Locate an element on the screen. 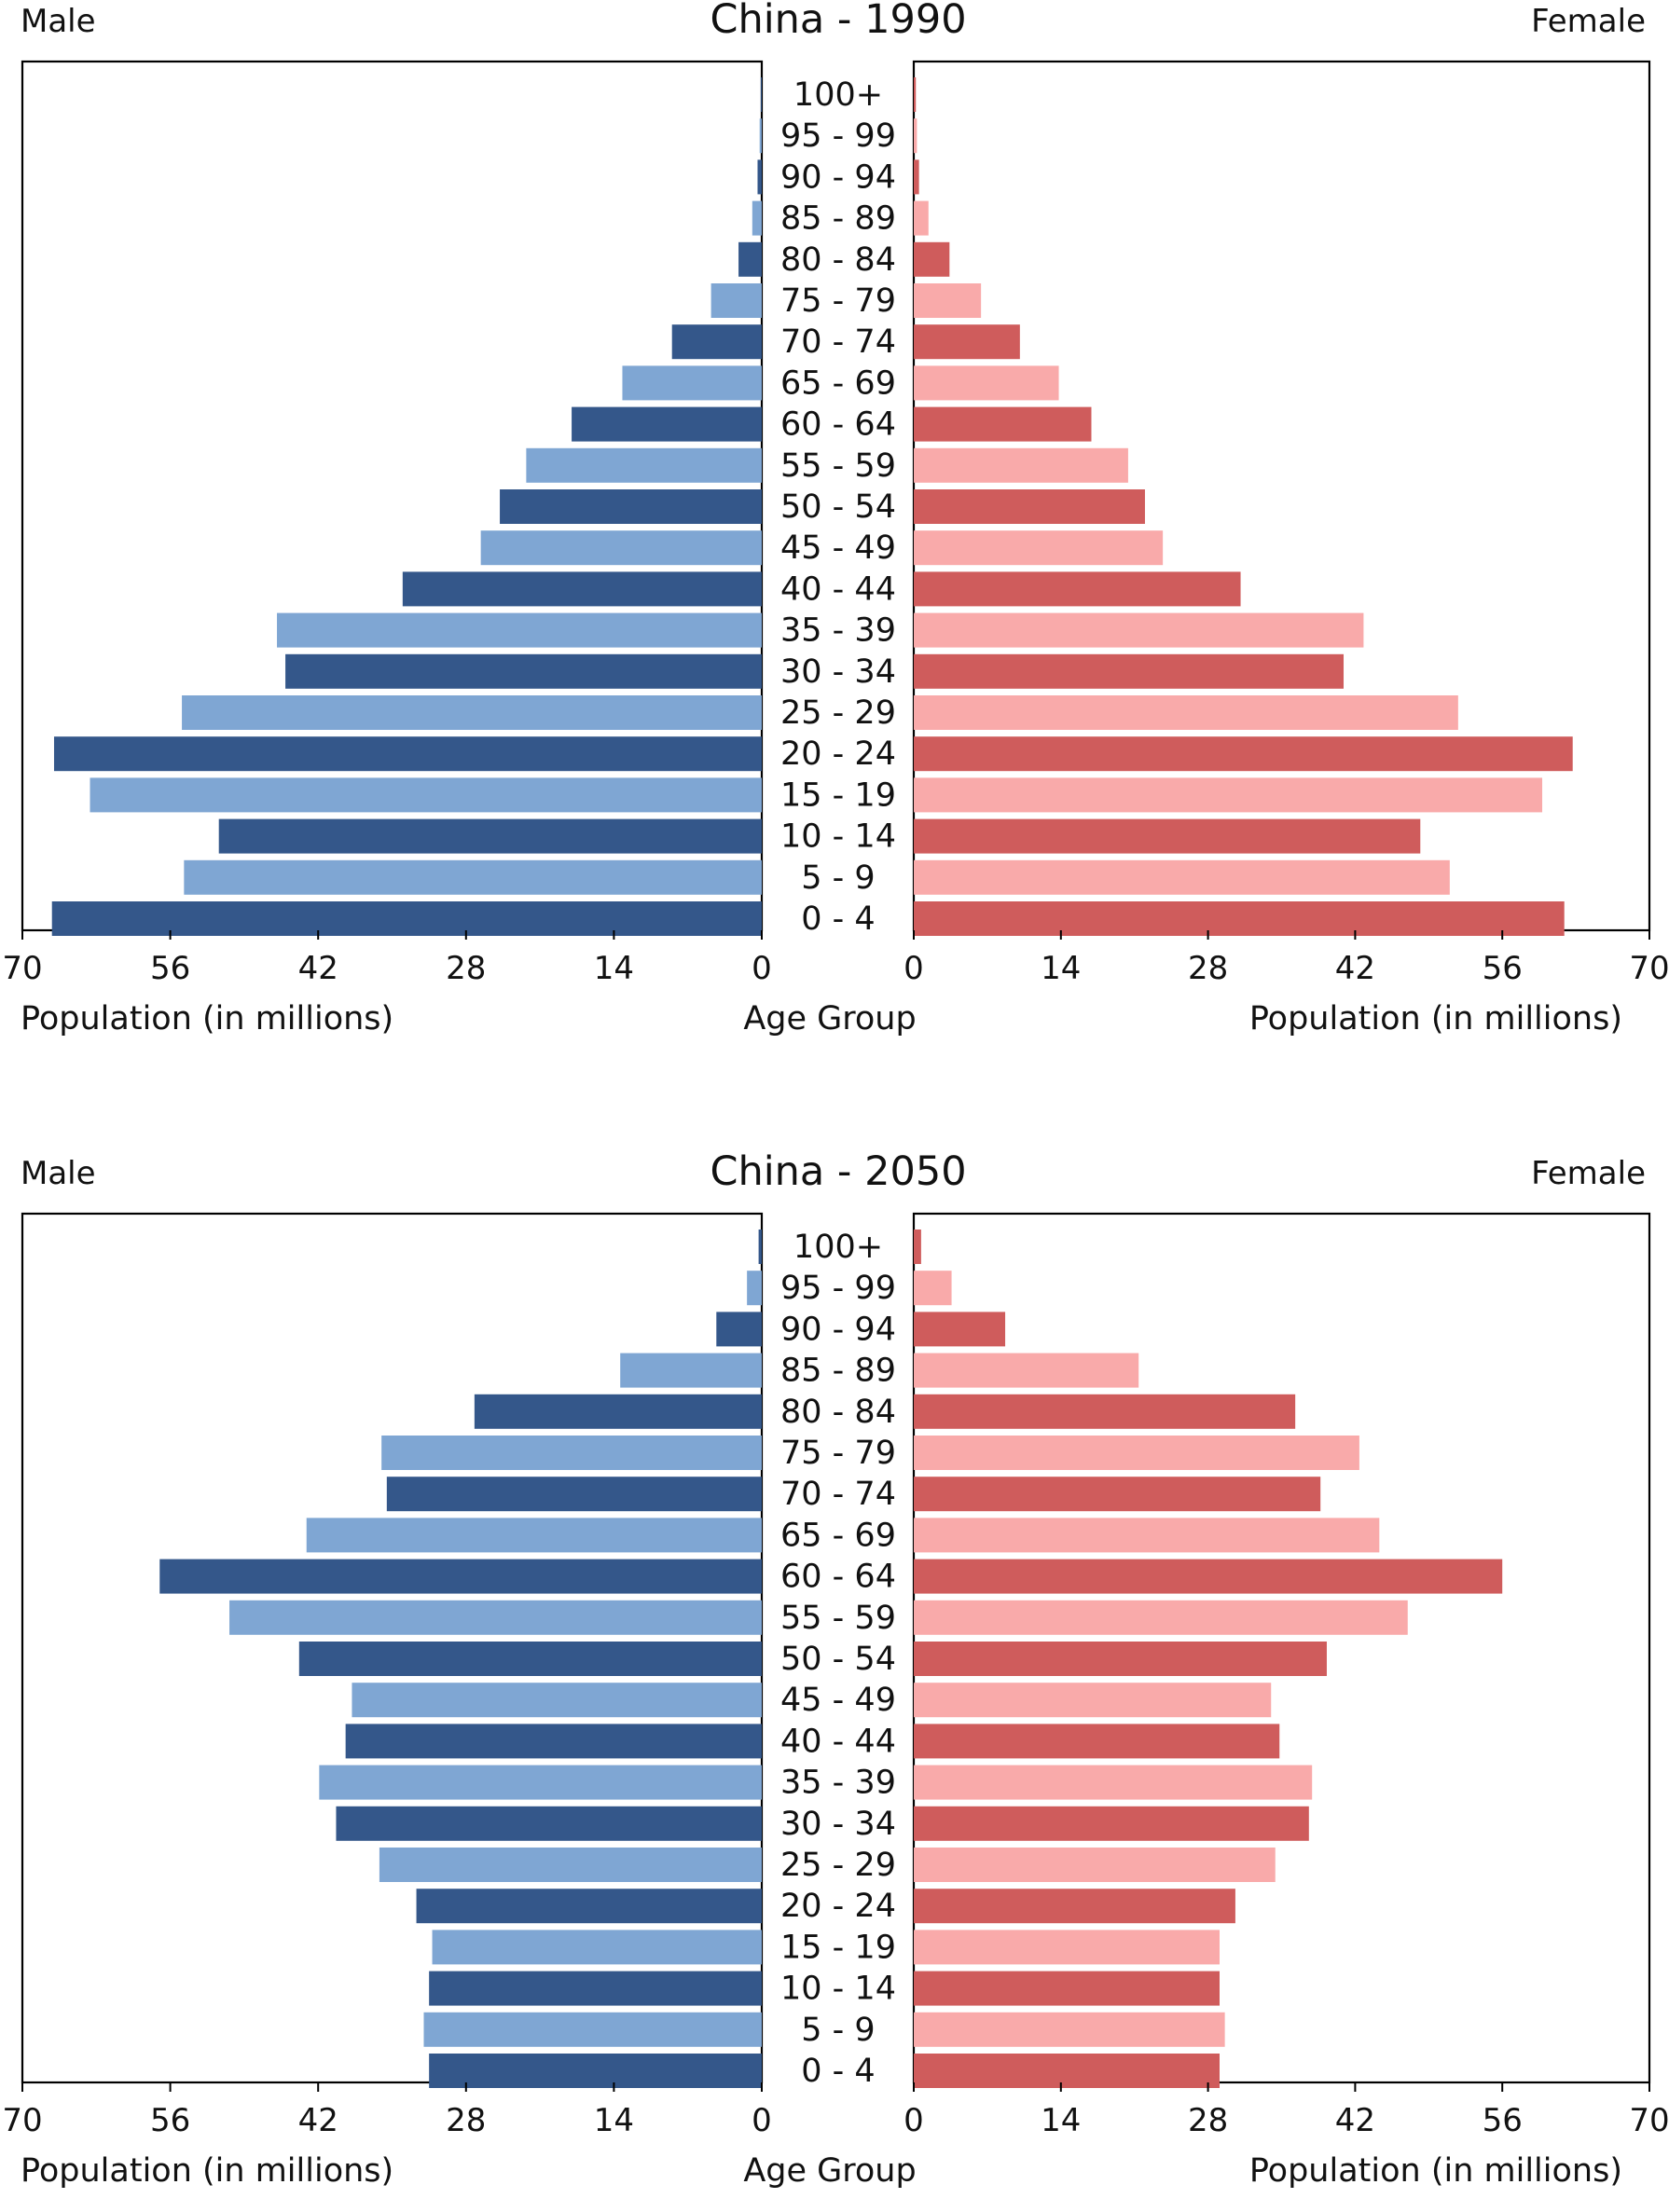 The height and width of the screenshot is (2212, 1669). male-tick-label: 14 is located at coordinates (614, 969).